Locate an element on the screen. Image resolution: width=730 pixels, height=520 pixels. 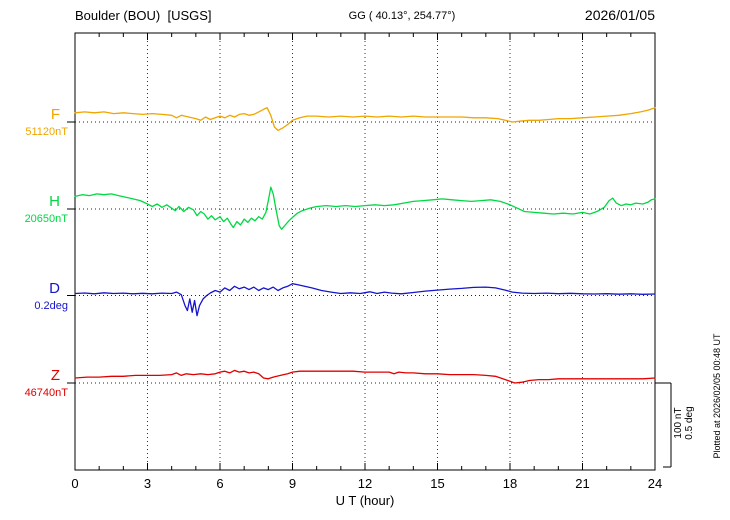
scale-bar-label-deg: 0.5 deg is located at coordinates (689, 423).